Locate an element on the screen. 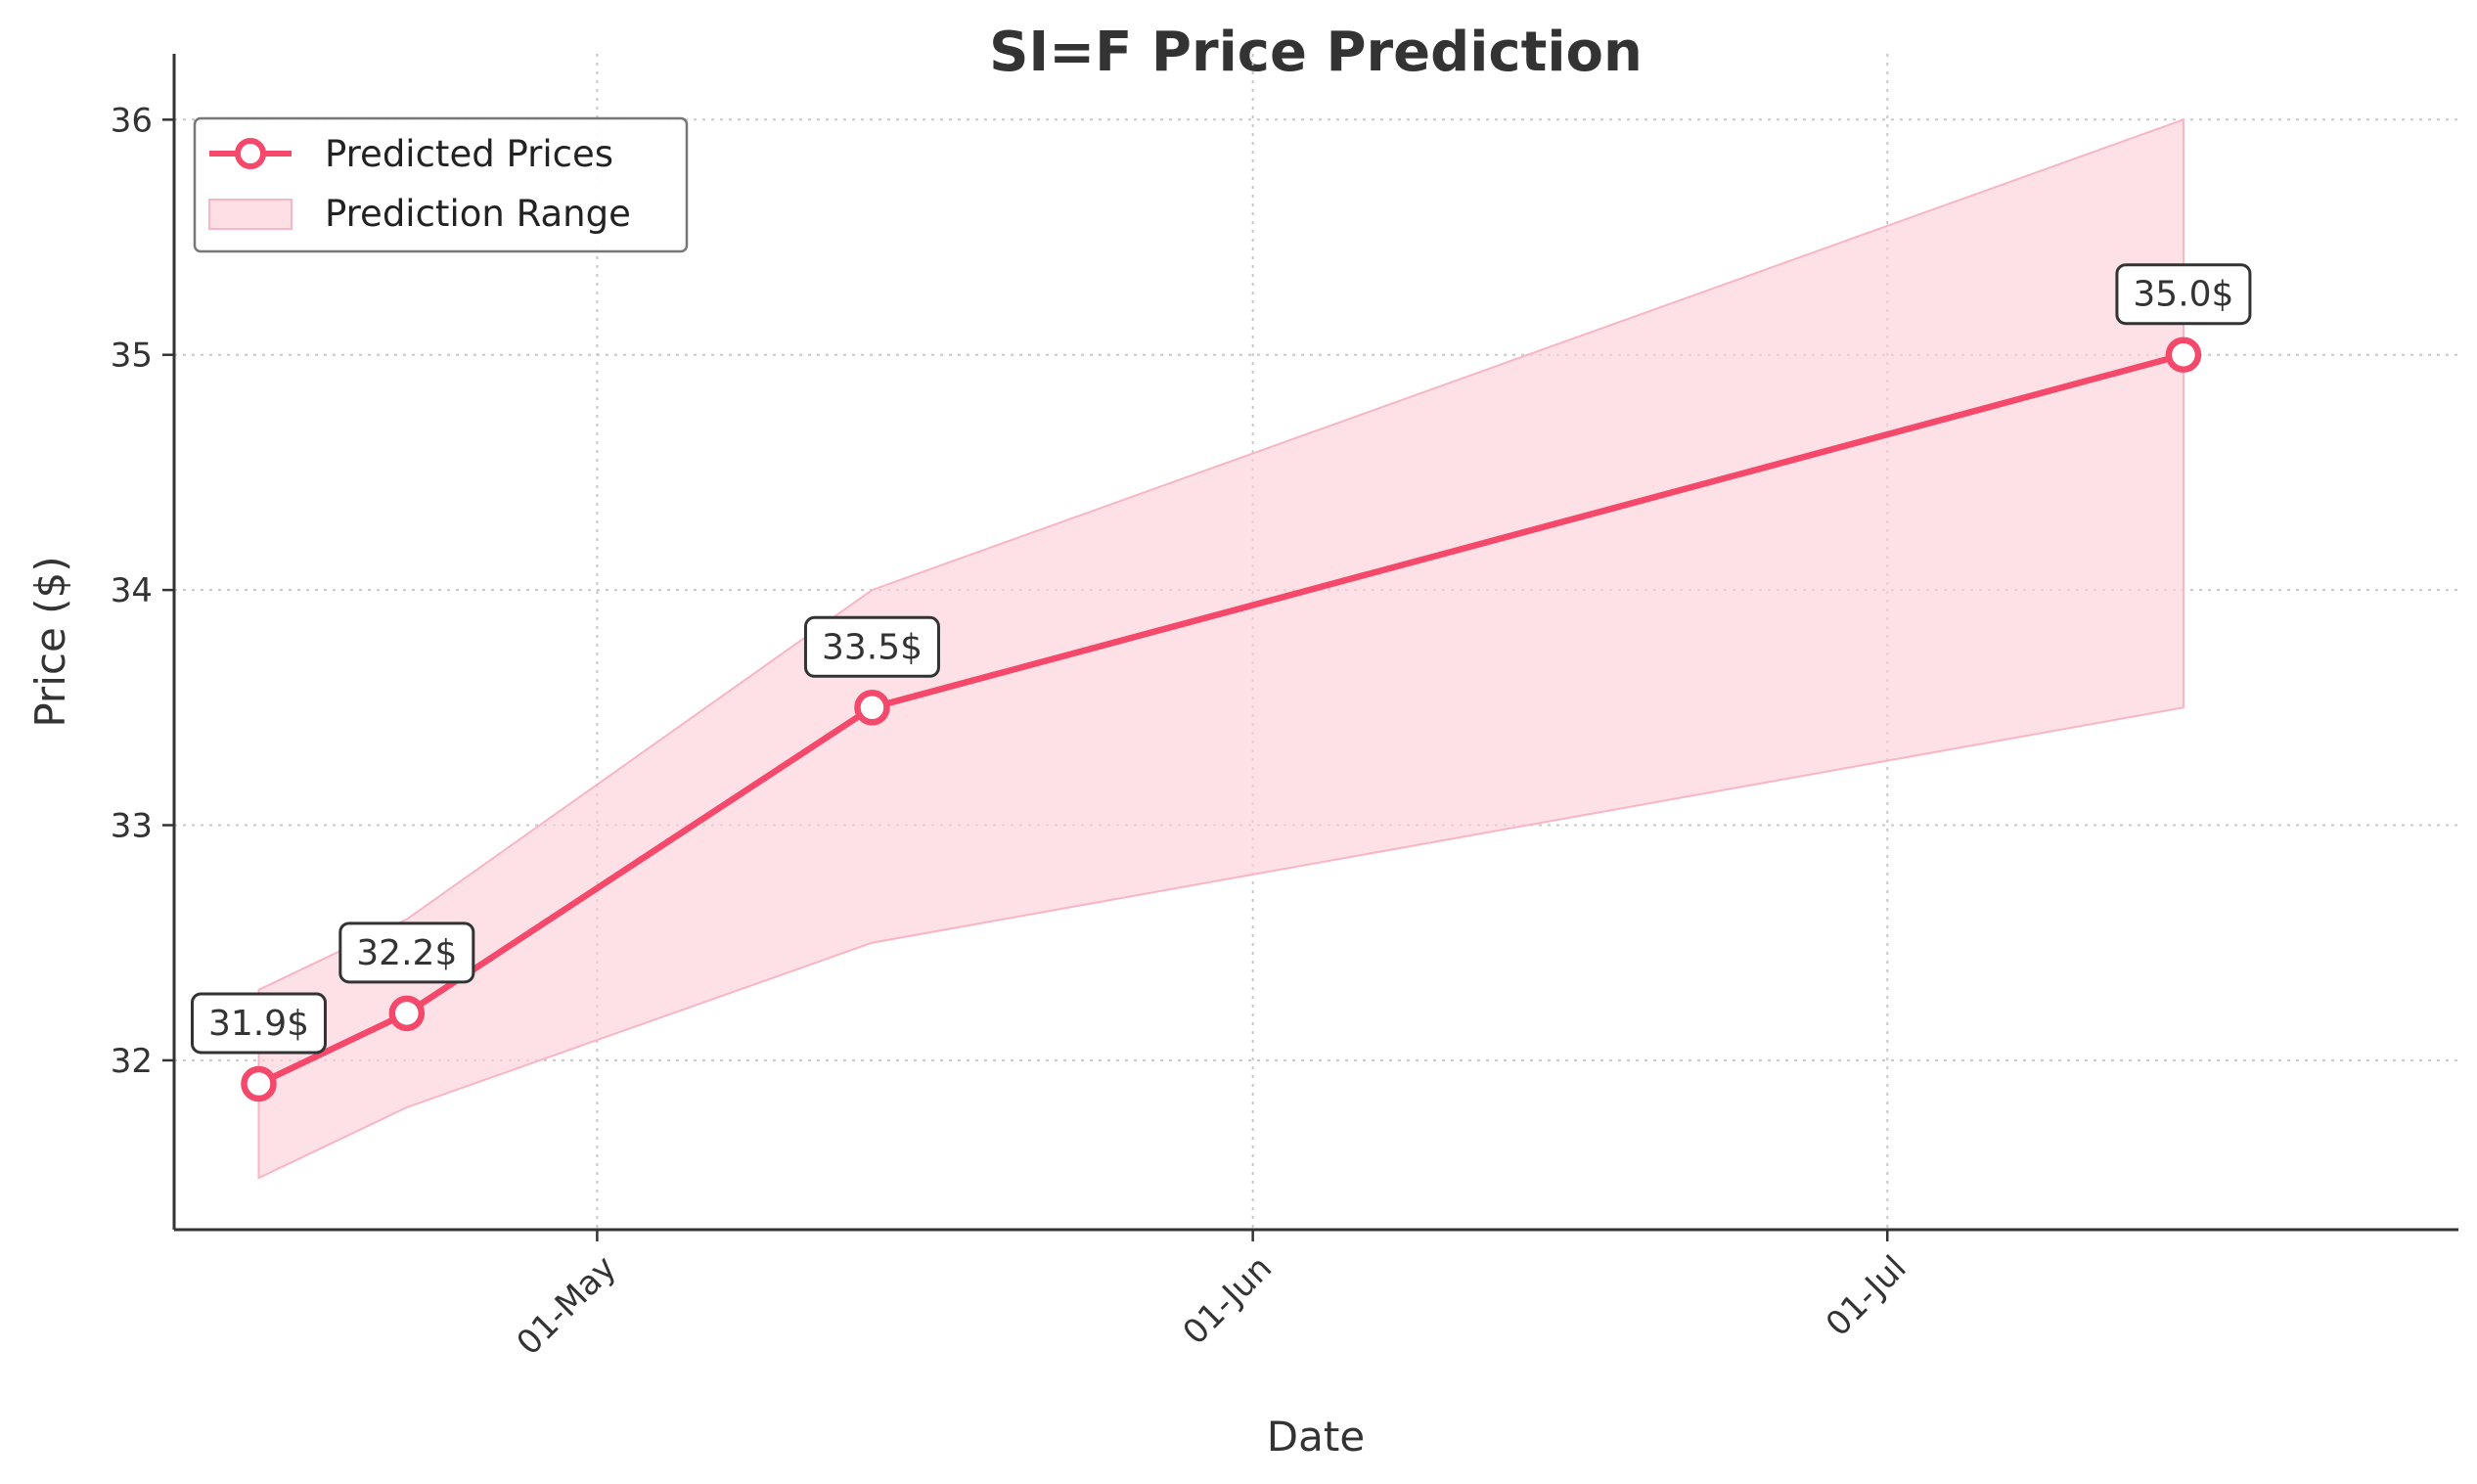 The width and height of the screenshot is (2477, 1484). data-label-text: 35.0$ is located at coordinates (2183, 295).